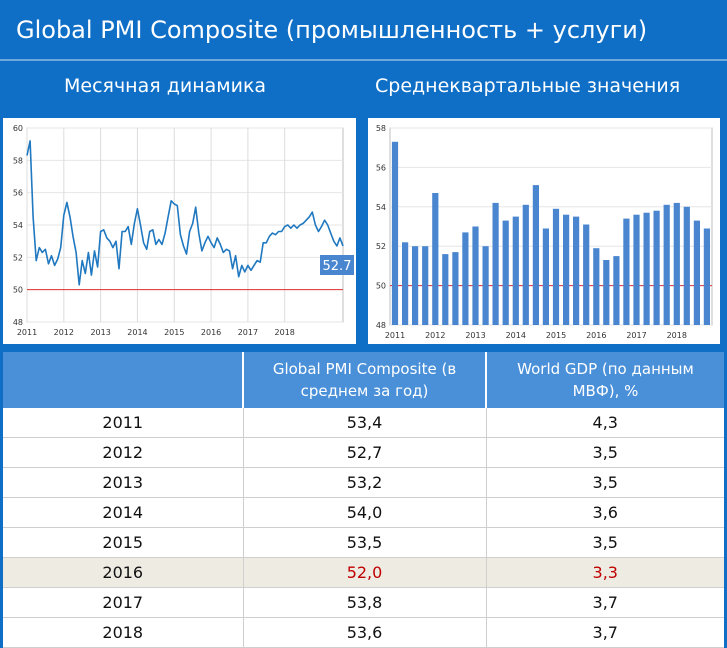  I want to click on table-cell-pmi: 54,0, so click(365, 512).